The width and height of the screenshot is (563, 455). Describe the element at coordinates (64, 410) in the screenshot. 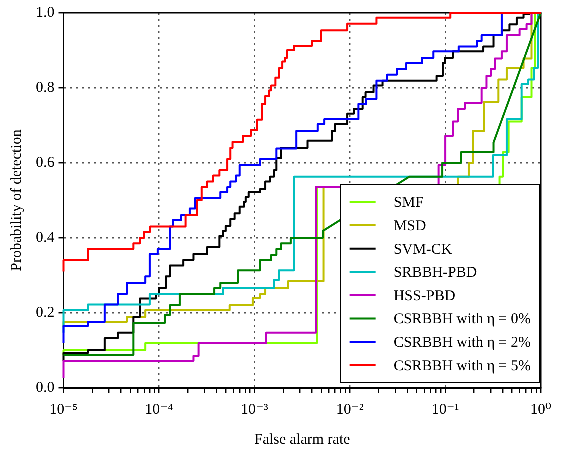

I see `x-tick-label: 10⁻⁵` at that location.